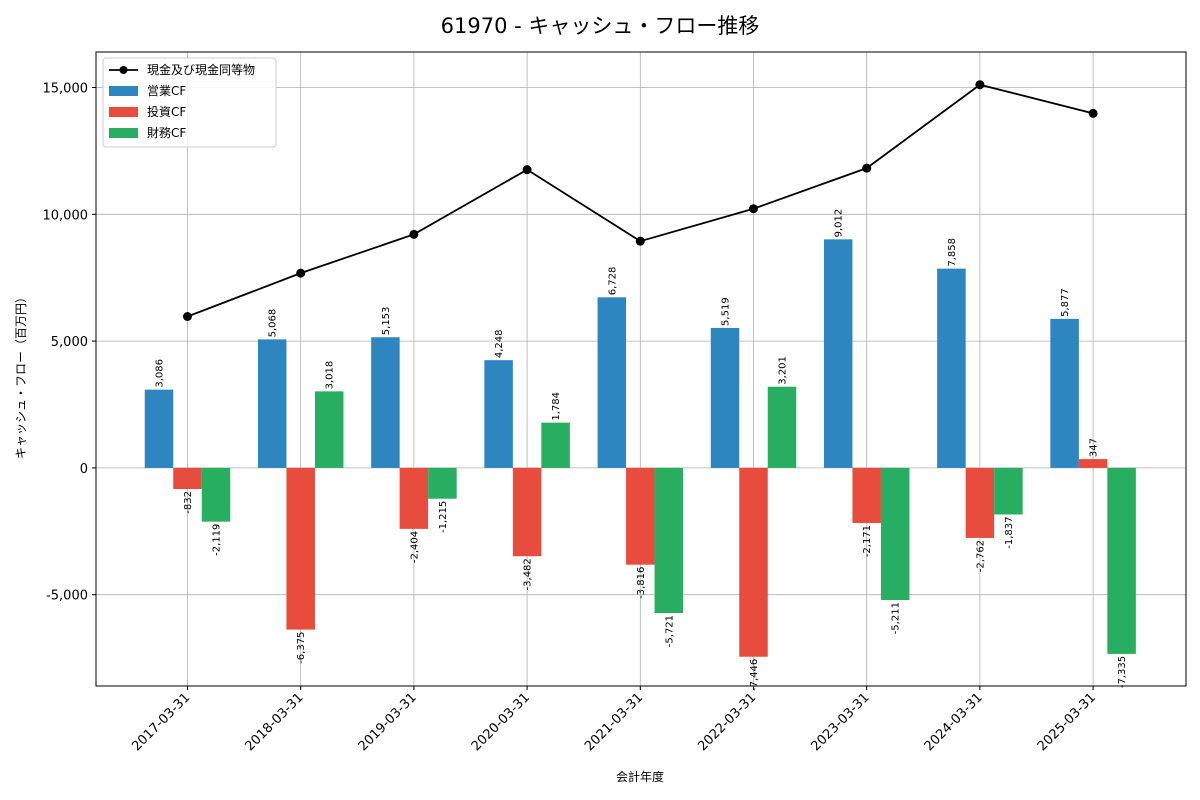 The image size is (1200, 800). Describe the element at coordinates (600, 26) in the screenshot. I see `chart-title: 61970 - キャッシュ・フロー推移` at that location.